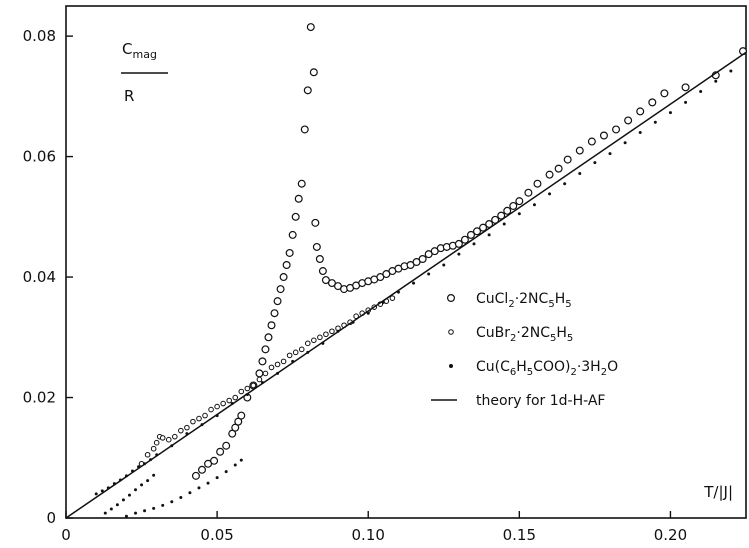  Describe the element at coordinates (451, 332) in the screenshot. I see `legend-marker-cubr2` at that location.